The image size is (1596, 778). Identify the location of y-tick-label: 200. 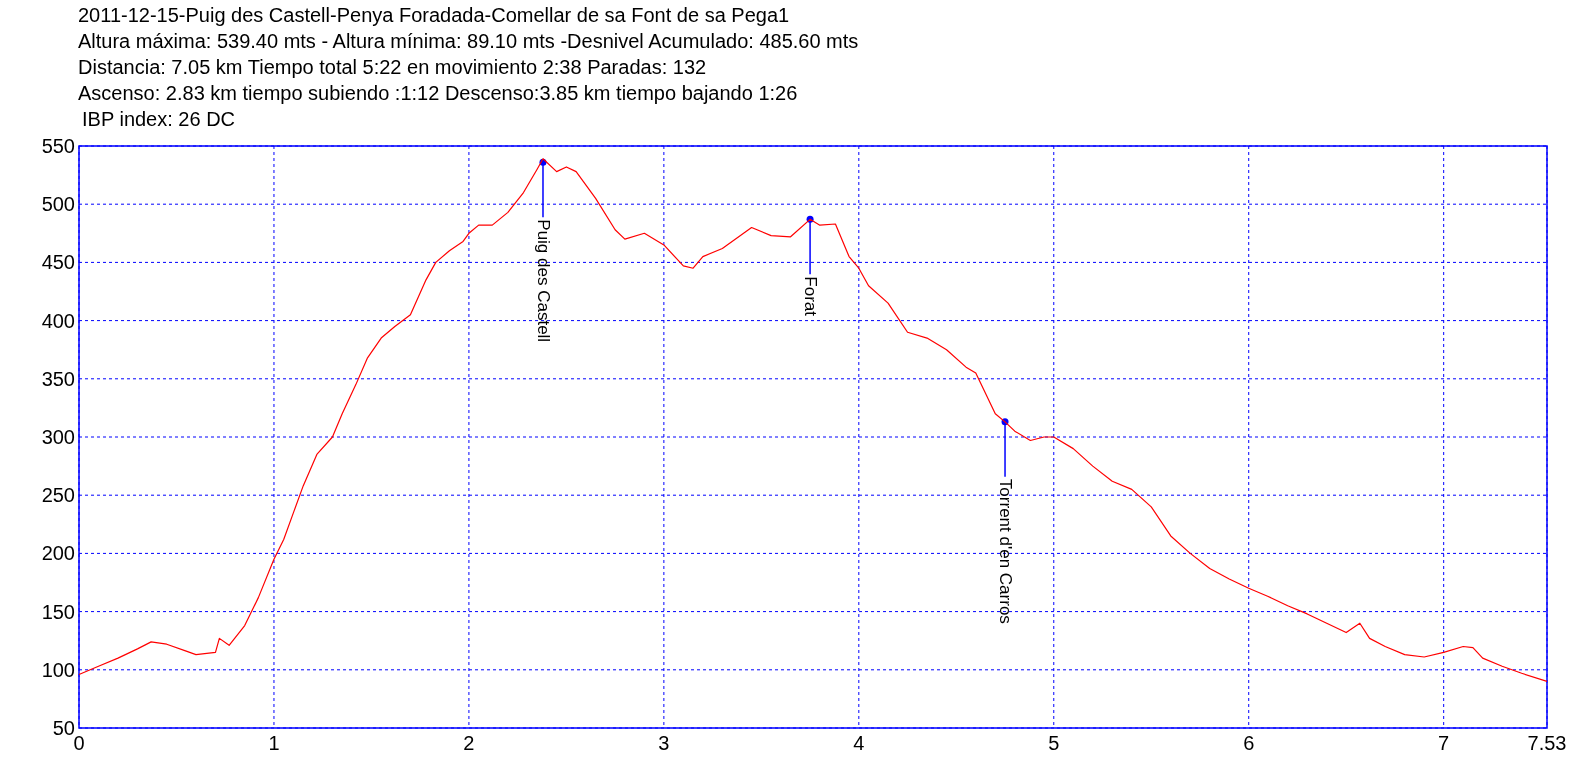
(58, 553).